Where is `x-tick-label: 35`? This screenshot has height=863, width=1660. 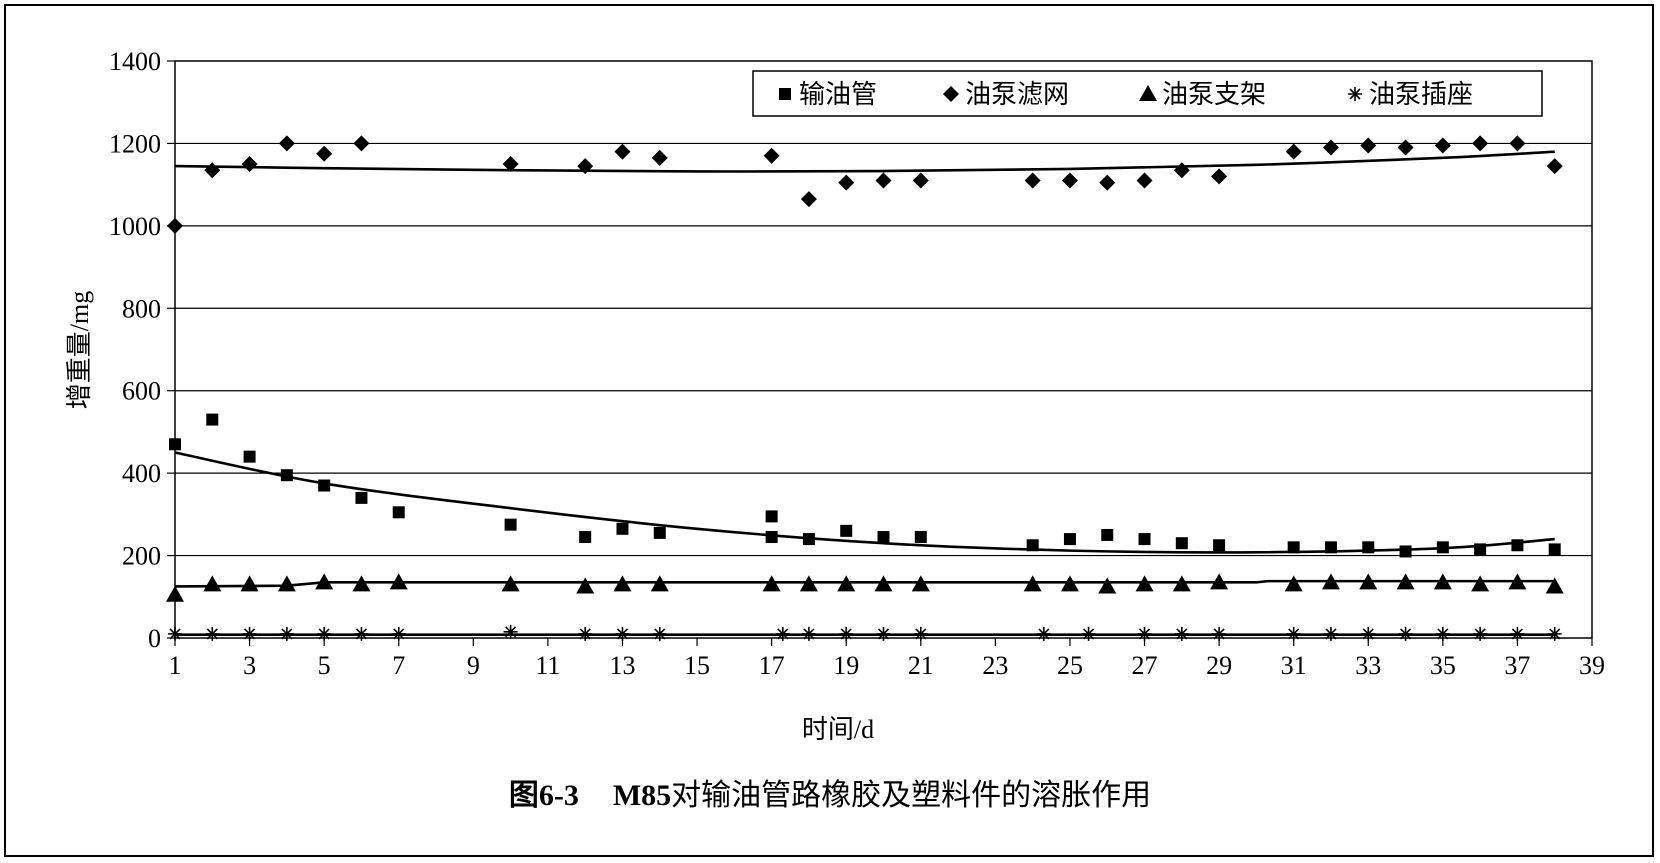 x-tick-label: 35 is located at coordinates (1443, 665).